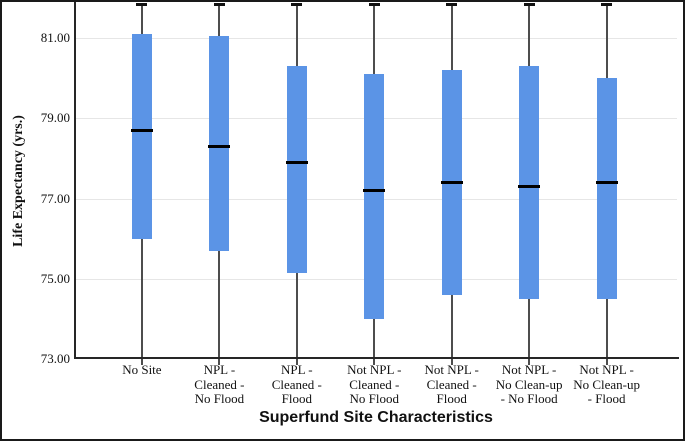 Image resolution: width=685 pixels, height=441 pixels. Describe the element at coordinates (142, 369) in the screenshot. I see `category-label: No Site` at that location.